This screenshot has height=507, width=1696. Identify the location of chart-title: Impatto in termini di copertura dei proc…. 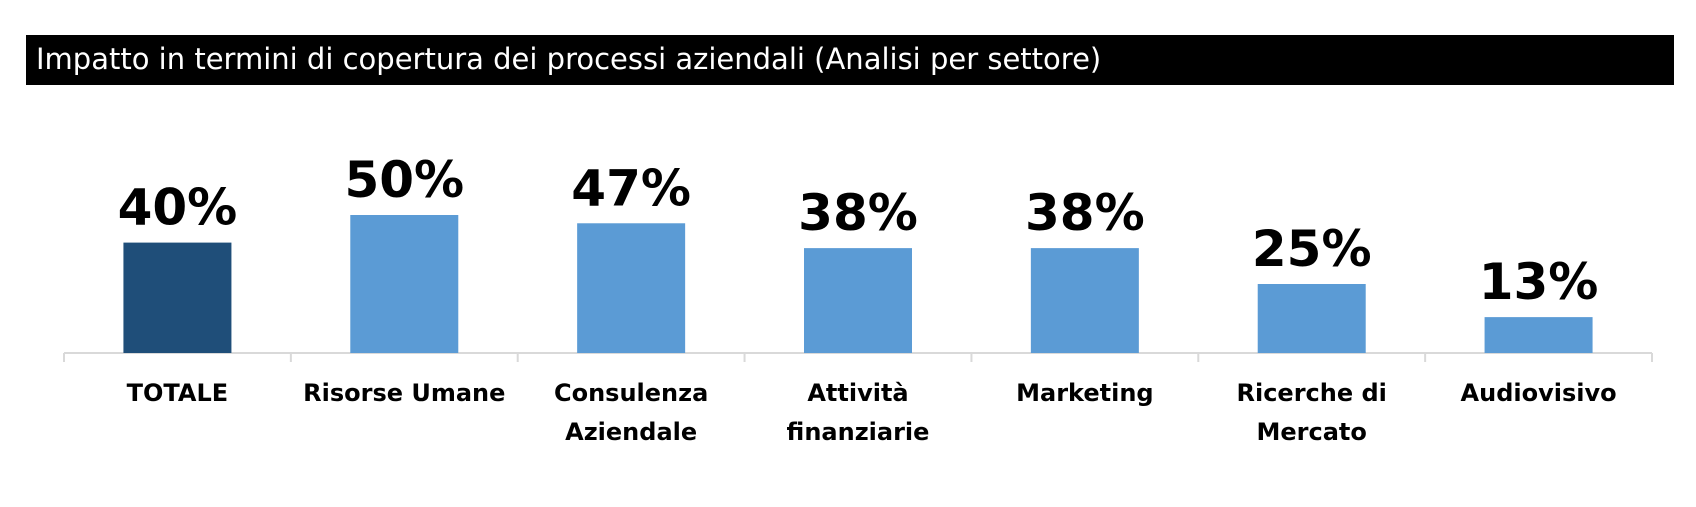
(569, 59).